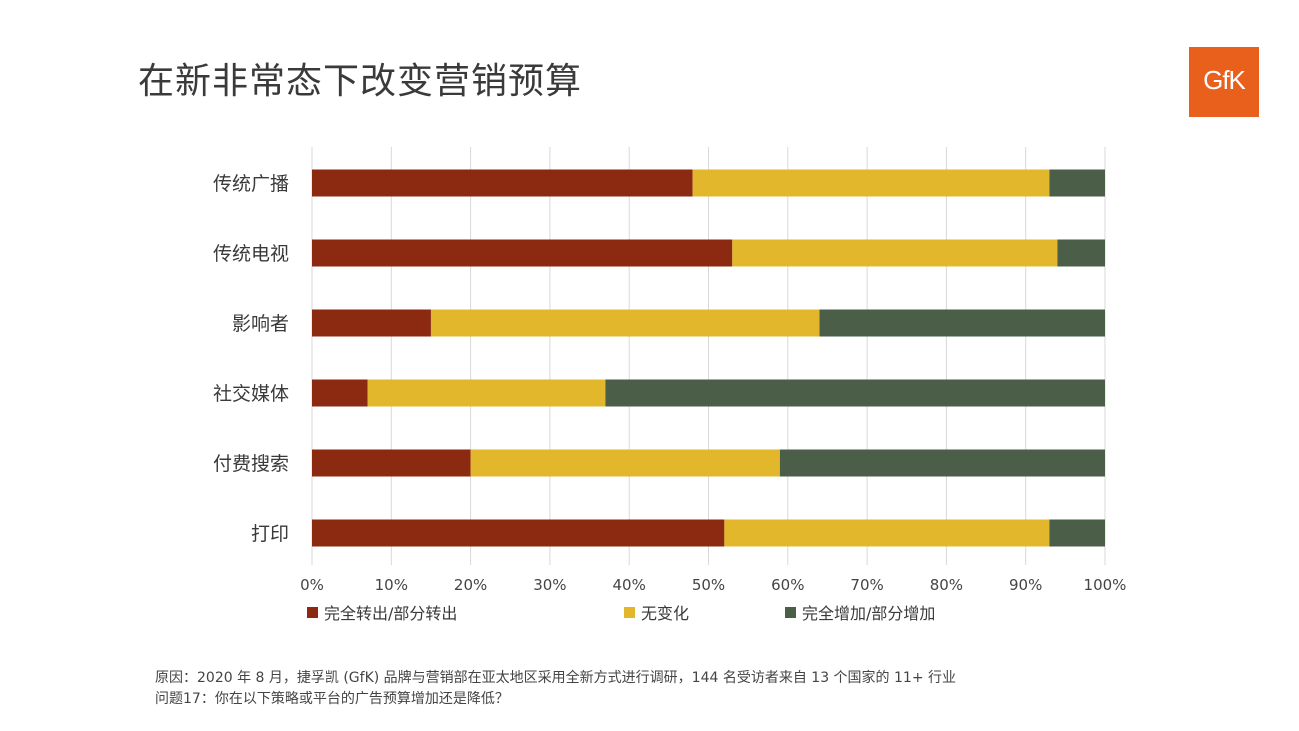 The height and width of the screenshot is (731, 1299). Describe the element at coordinates (251, 394) in the screenshot. I see `category-label: 社交媒体` at that location.